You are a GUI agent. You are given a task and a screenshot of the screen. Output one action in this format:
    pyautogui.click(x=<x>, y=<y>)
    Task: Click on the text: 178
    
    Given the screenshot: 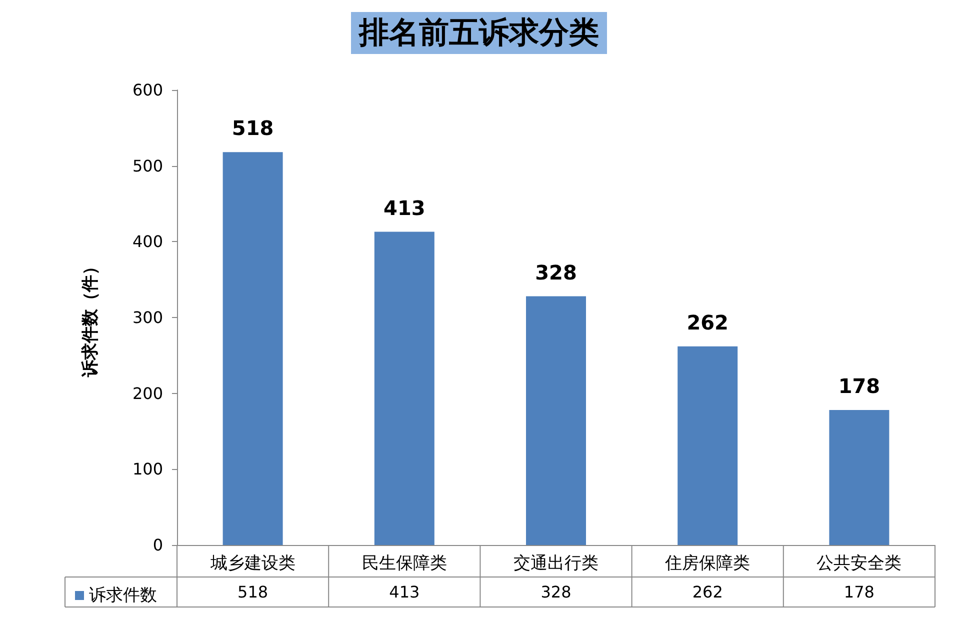 What is the action you would take?
    pyautogui.click(x=859, y=592)
    